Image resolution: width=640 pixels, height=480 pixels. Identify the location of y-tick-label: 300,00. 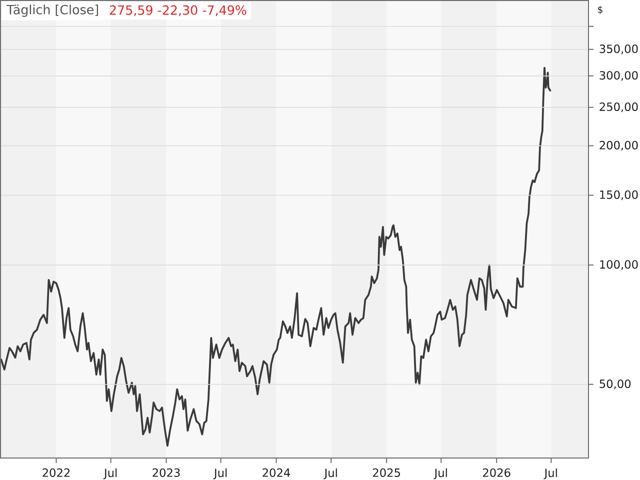
(619, 76).